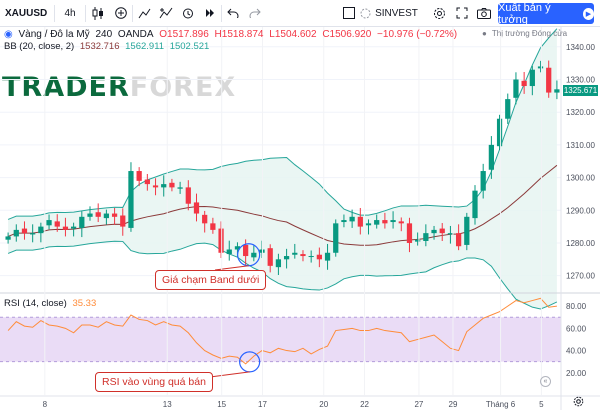 The height and width of the screenshot is (410, 600). I want to click on watermark-logo: TRADERFOREX, so click(119, 87).